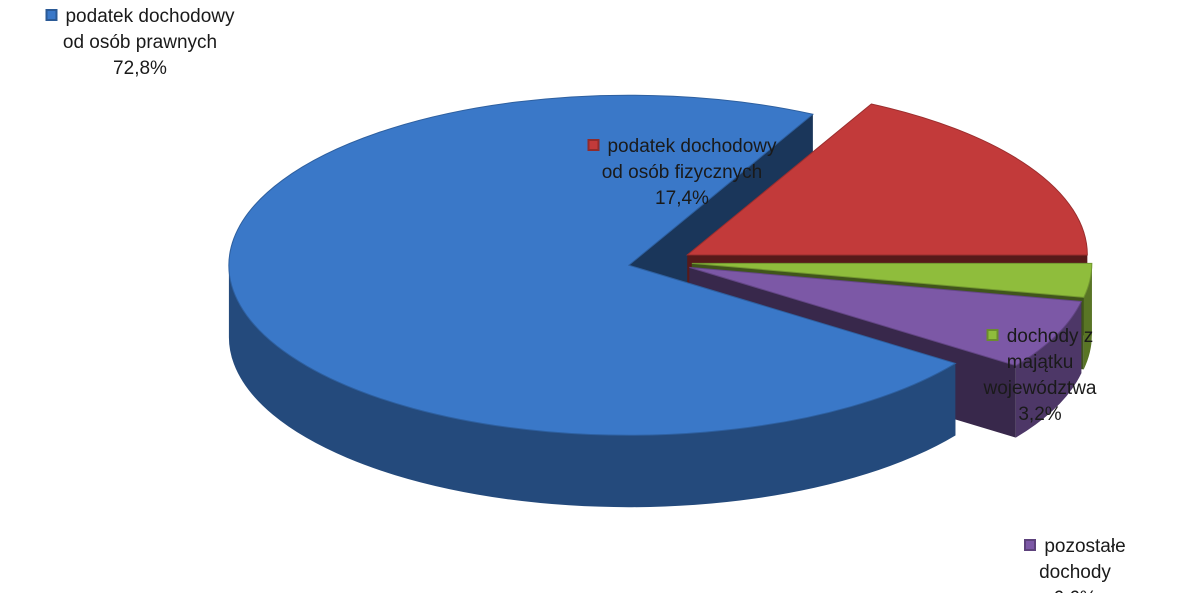  What do you see at coordinates (148, 29) in the screenshot?
I see `label-name: podatek dochodowy od osób prawnych` at bounding box center [148, 29].